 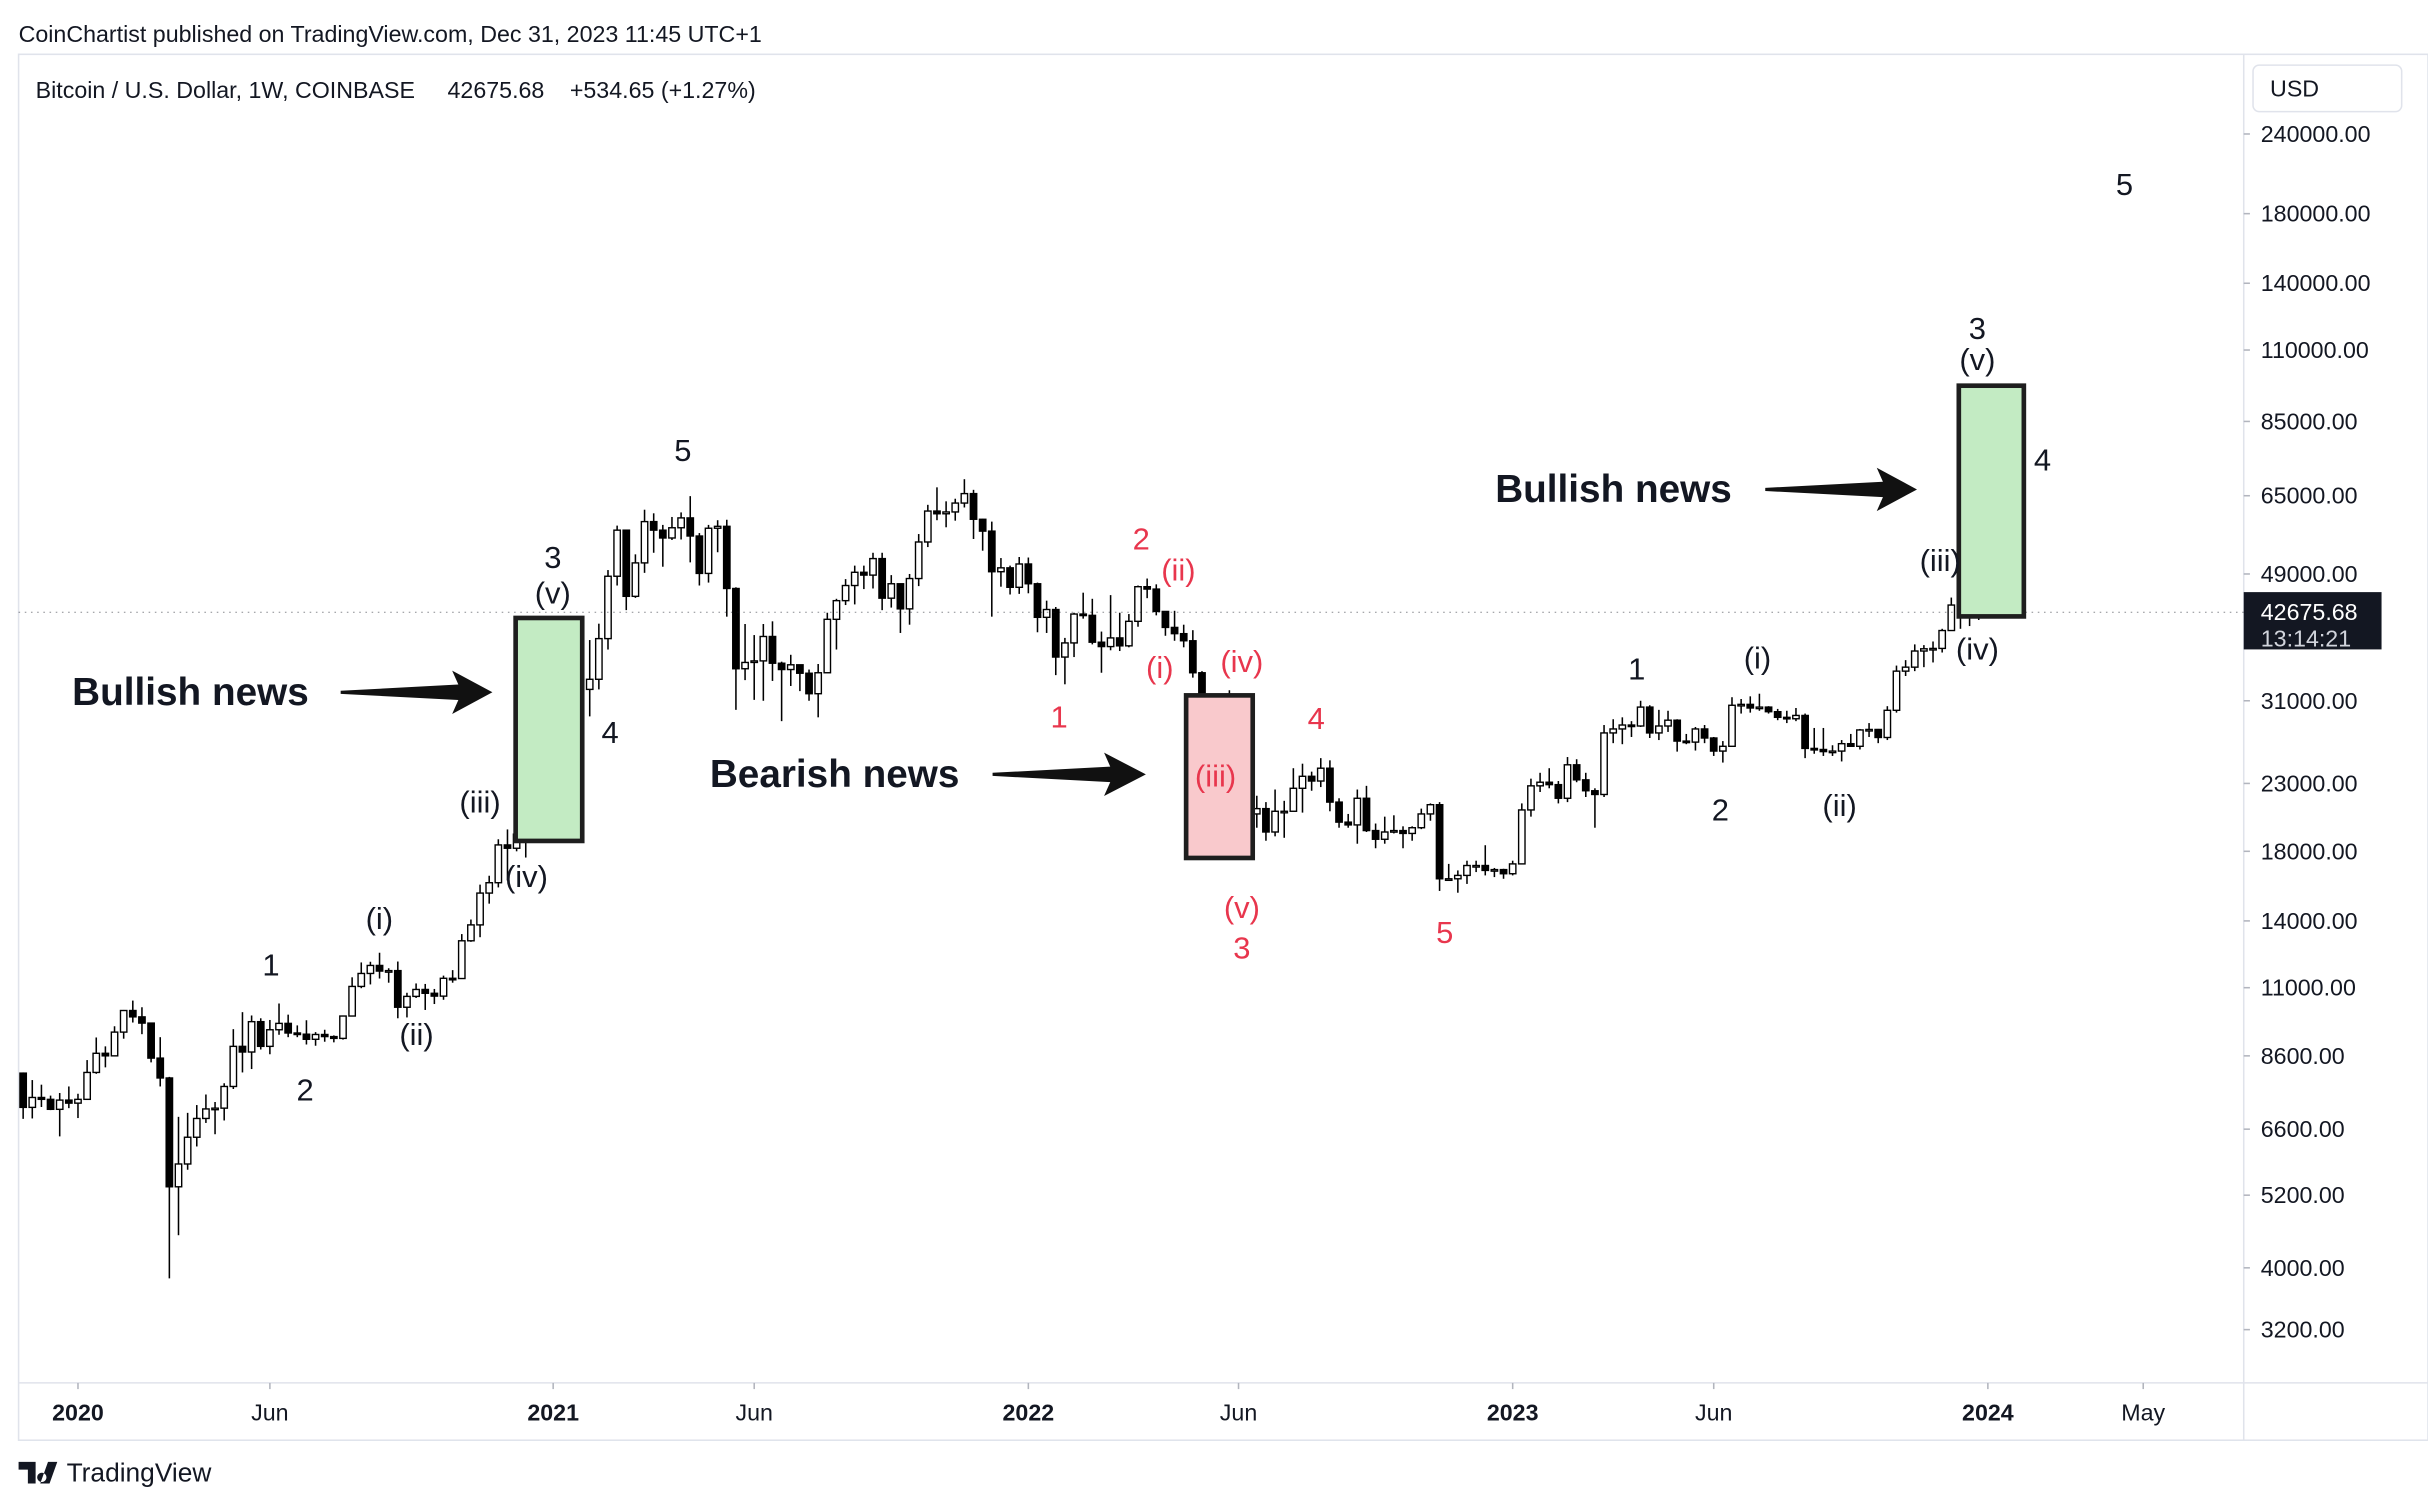 I want to click on currency-box, so click(x=2327, y=88).